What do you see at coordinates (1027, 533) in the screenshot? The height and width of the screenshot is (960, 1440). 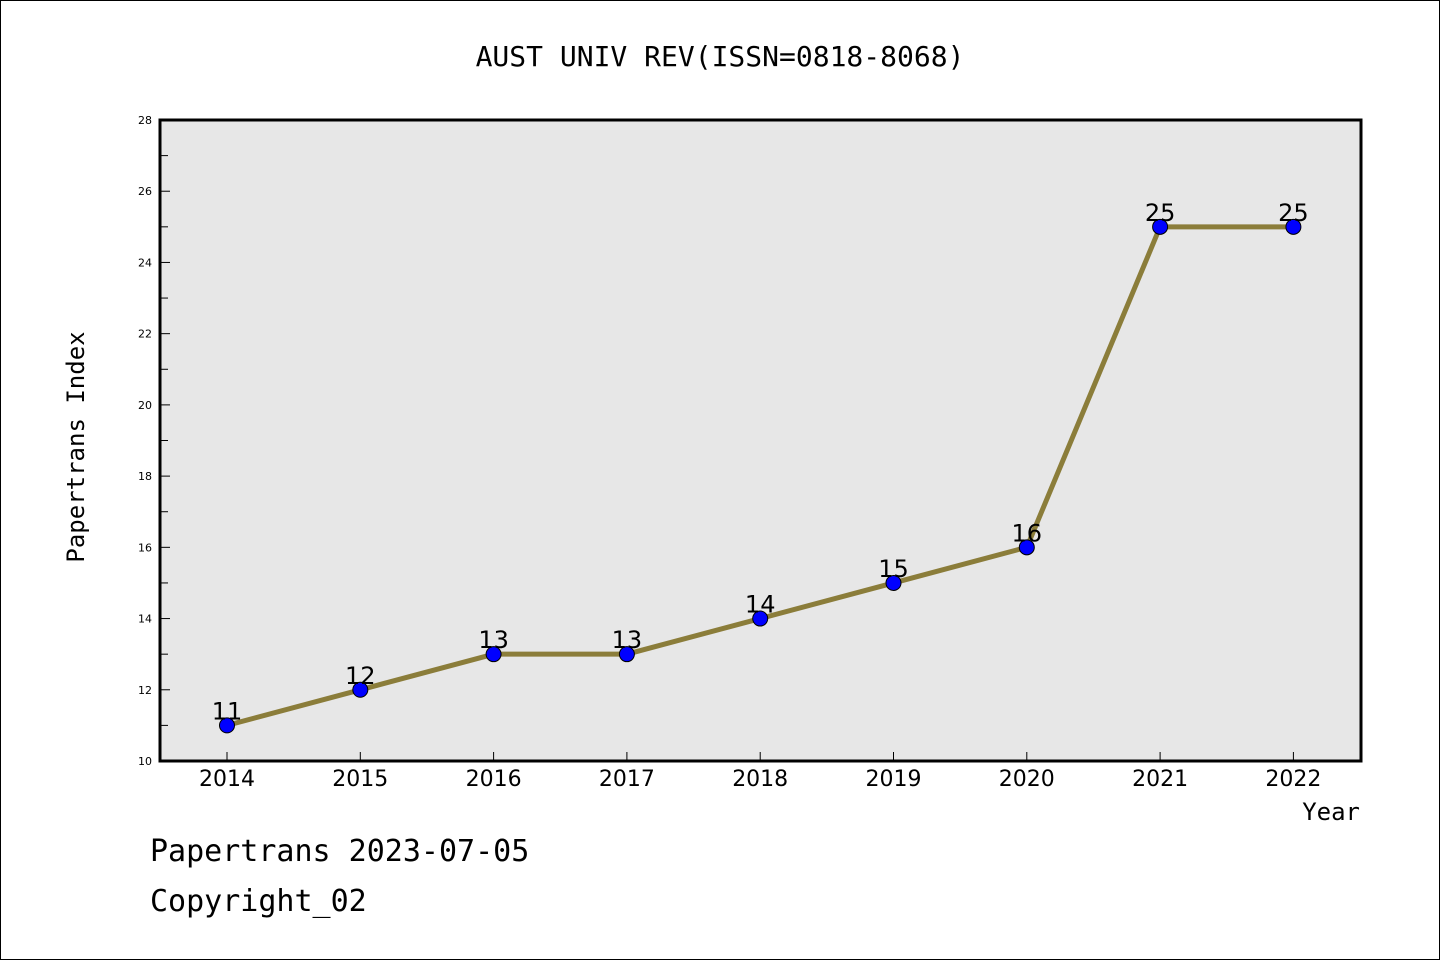 I see `data-label: 16` at bounding box center [1027, 533].